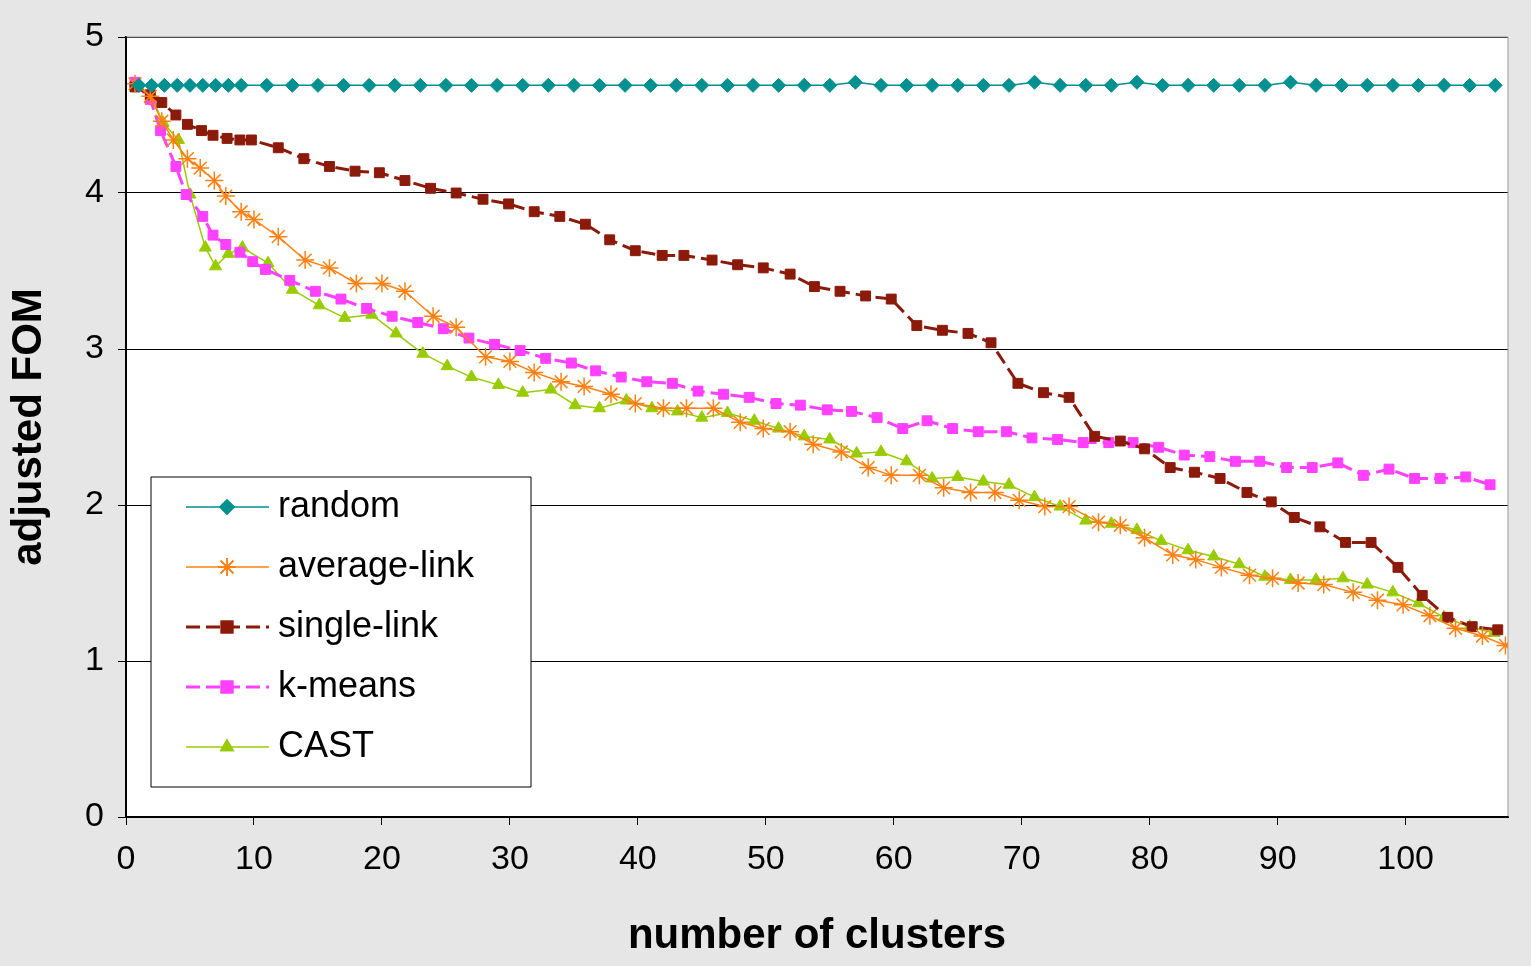 The width and height of the screenshot is (1531, 966). Describe the element at coordinates (347, 684) in the screenshot. I see `legend-label: k-means` at that location.